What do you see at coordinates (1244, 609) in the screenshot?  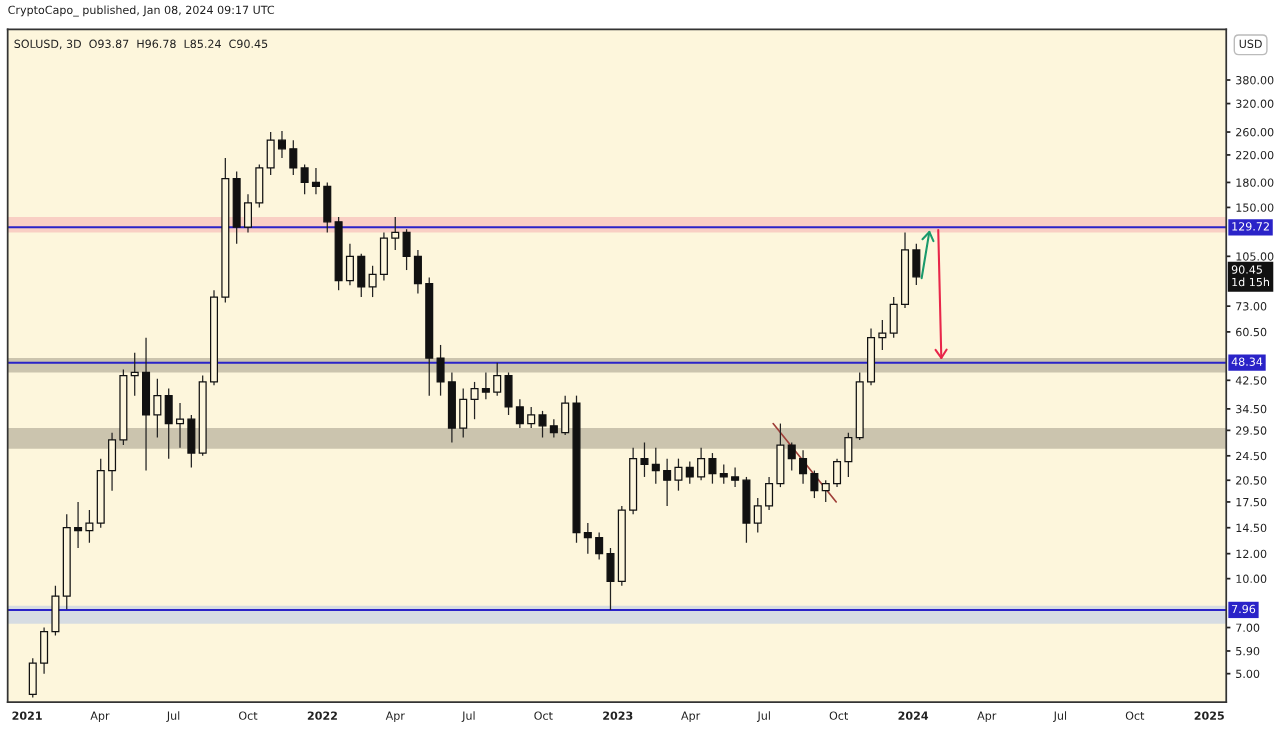 I see `ref-line-label: 7.96` at bounding box center [1244, 609].